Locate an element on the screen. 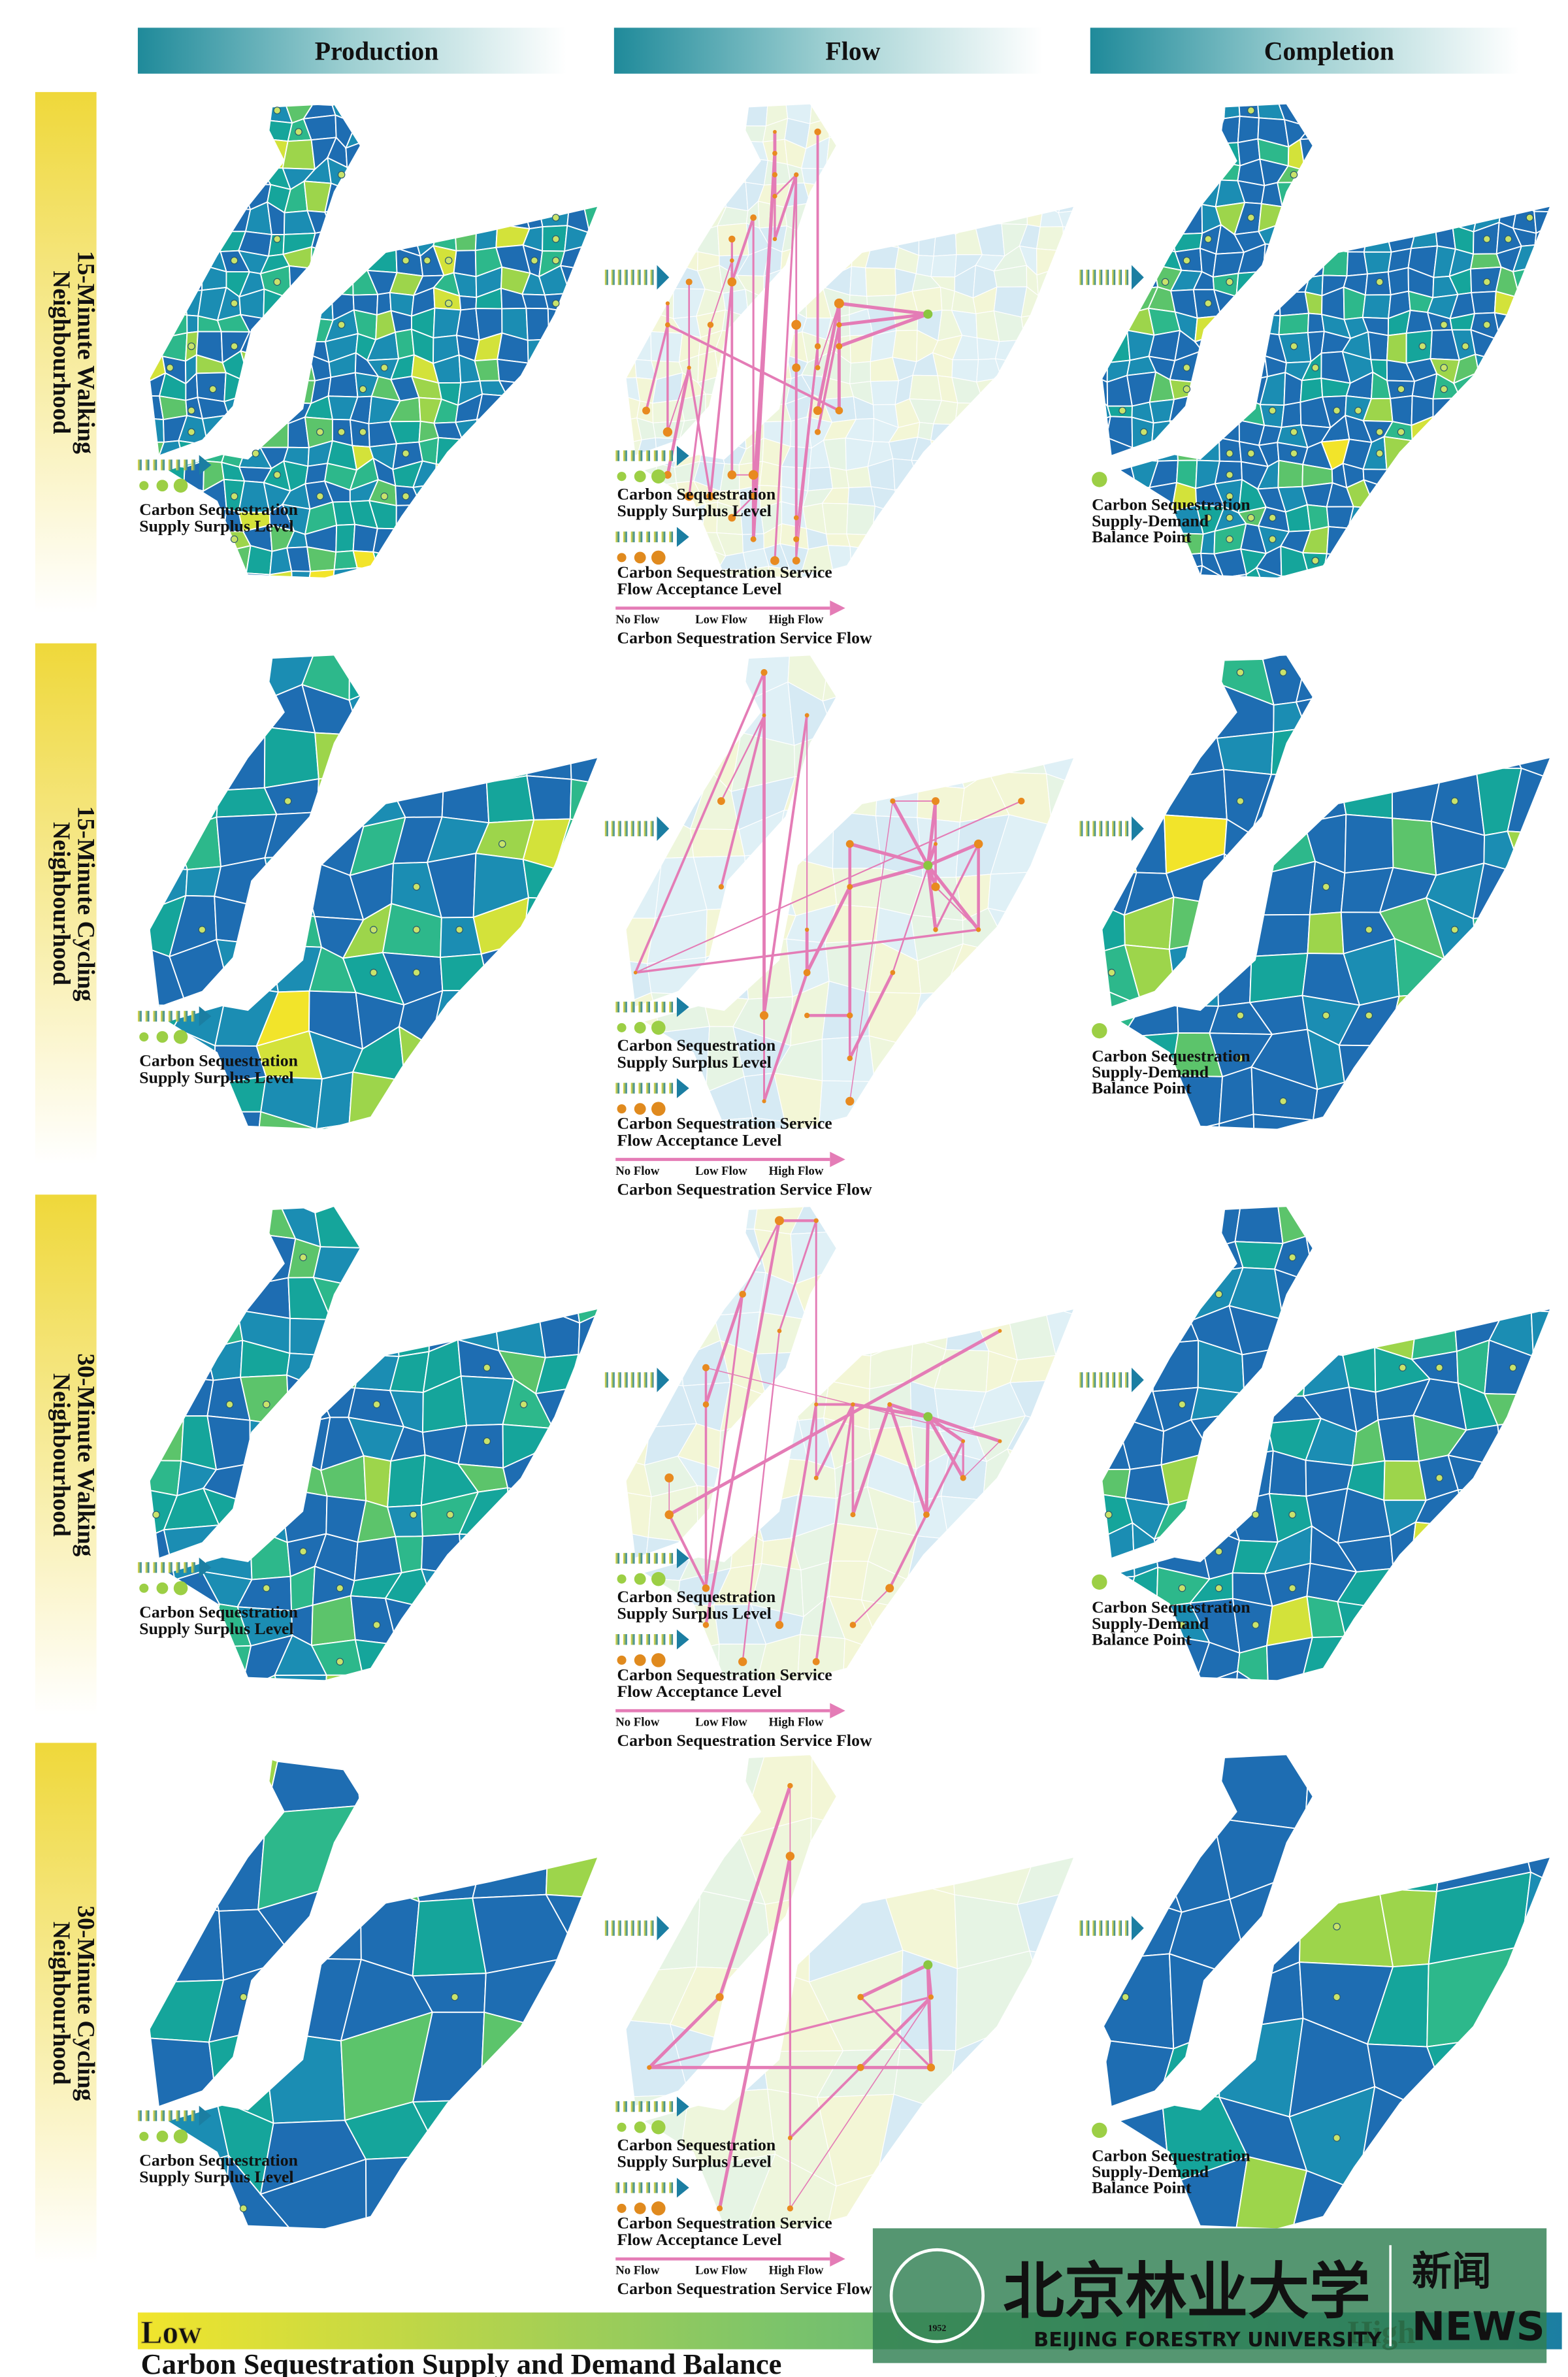  arrow is located at coordinates (637, 277).